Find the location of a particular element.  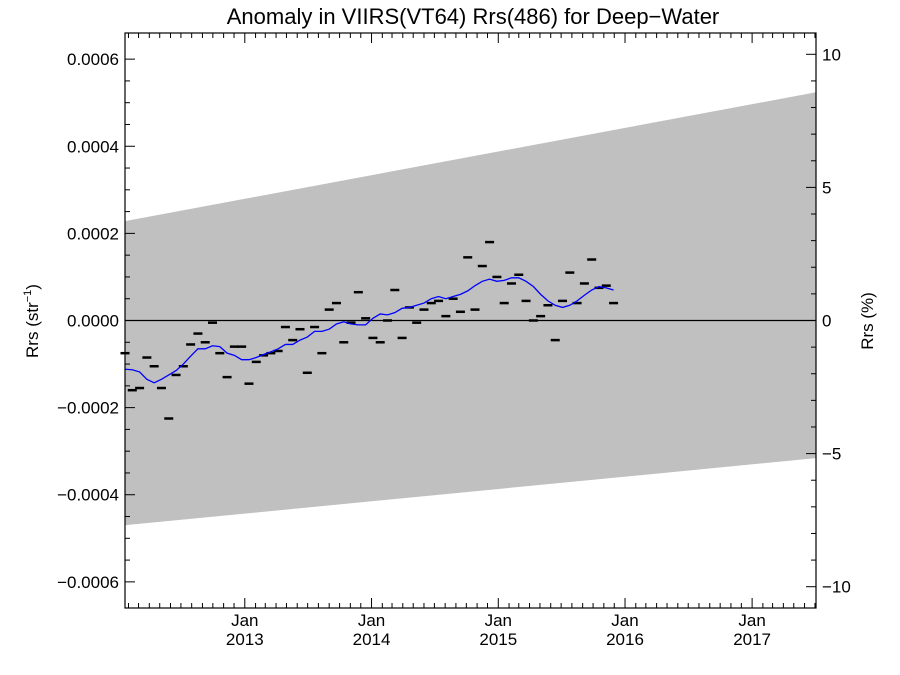

right-tick-label: −5 is located at coordinates (831, 454).